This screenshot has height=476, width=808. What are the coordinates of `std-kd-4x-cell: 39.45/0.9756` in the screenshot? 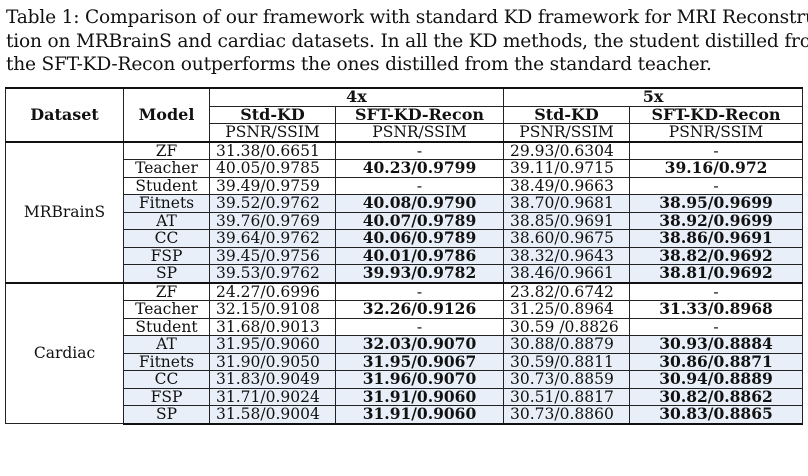 It's located at (272, 255).